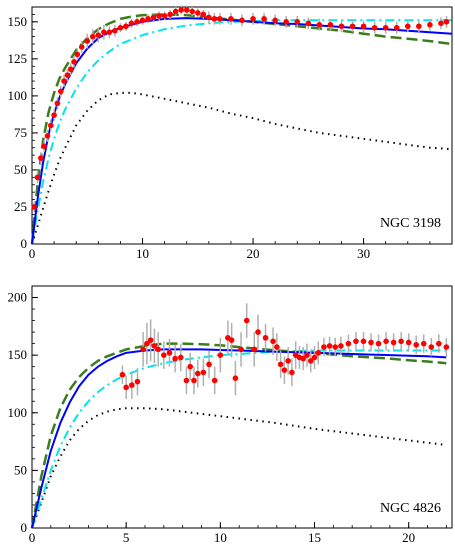  What do you see at coordinates (408, 537) in the screenshot?
I see `x-tick-label: 20` at bounding box center [408, 537].